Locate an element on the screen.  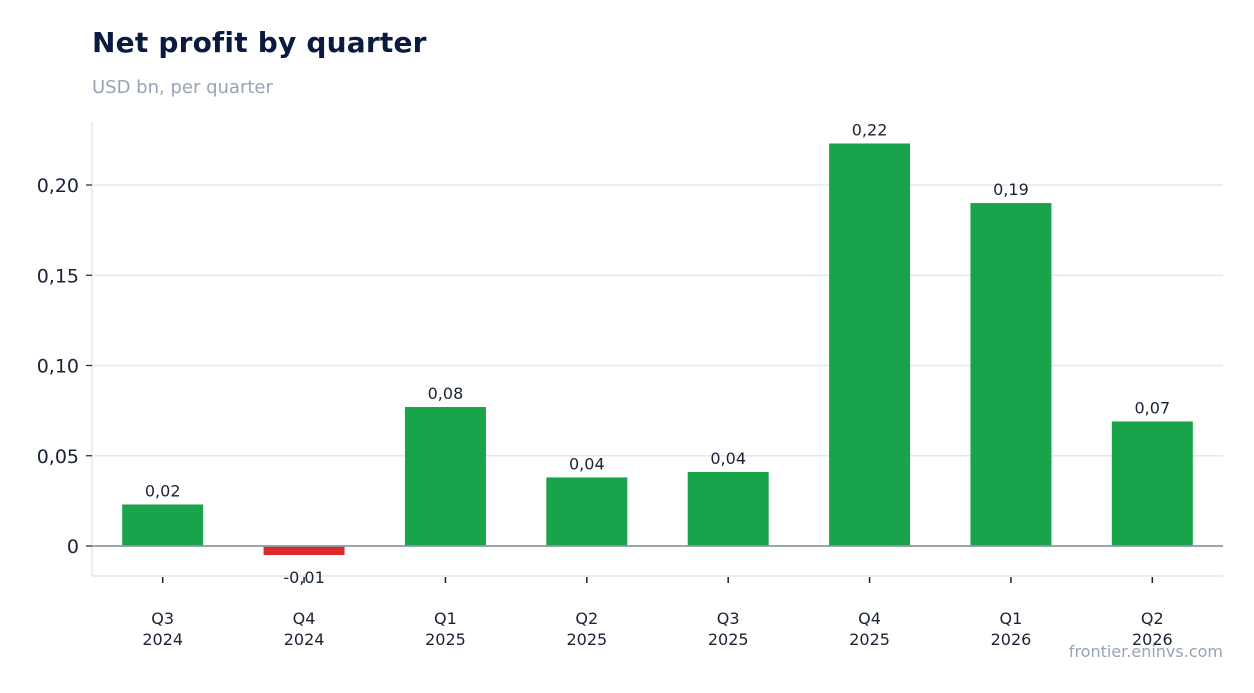
y-tick-label: 0,20 is located at coordinates (58, 186).